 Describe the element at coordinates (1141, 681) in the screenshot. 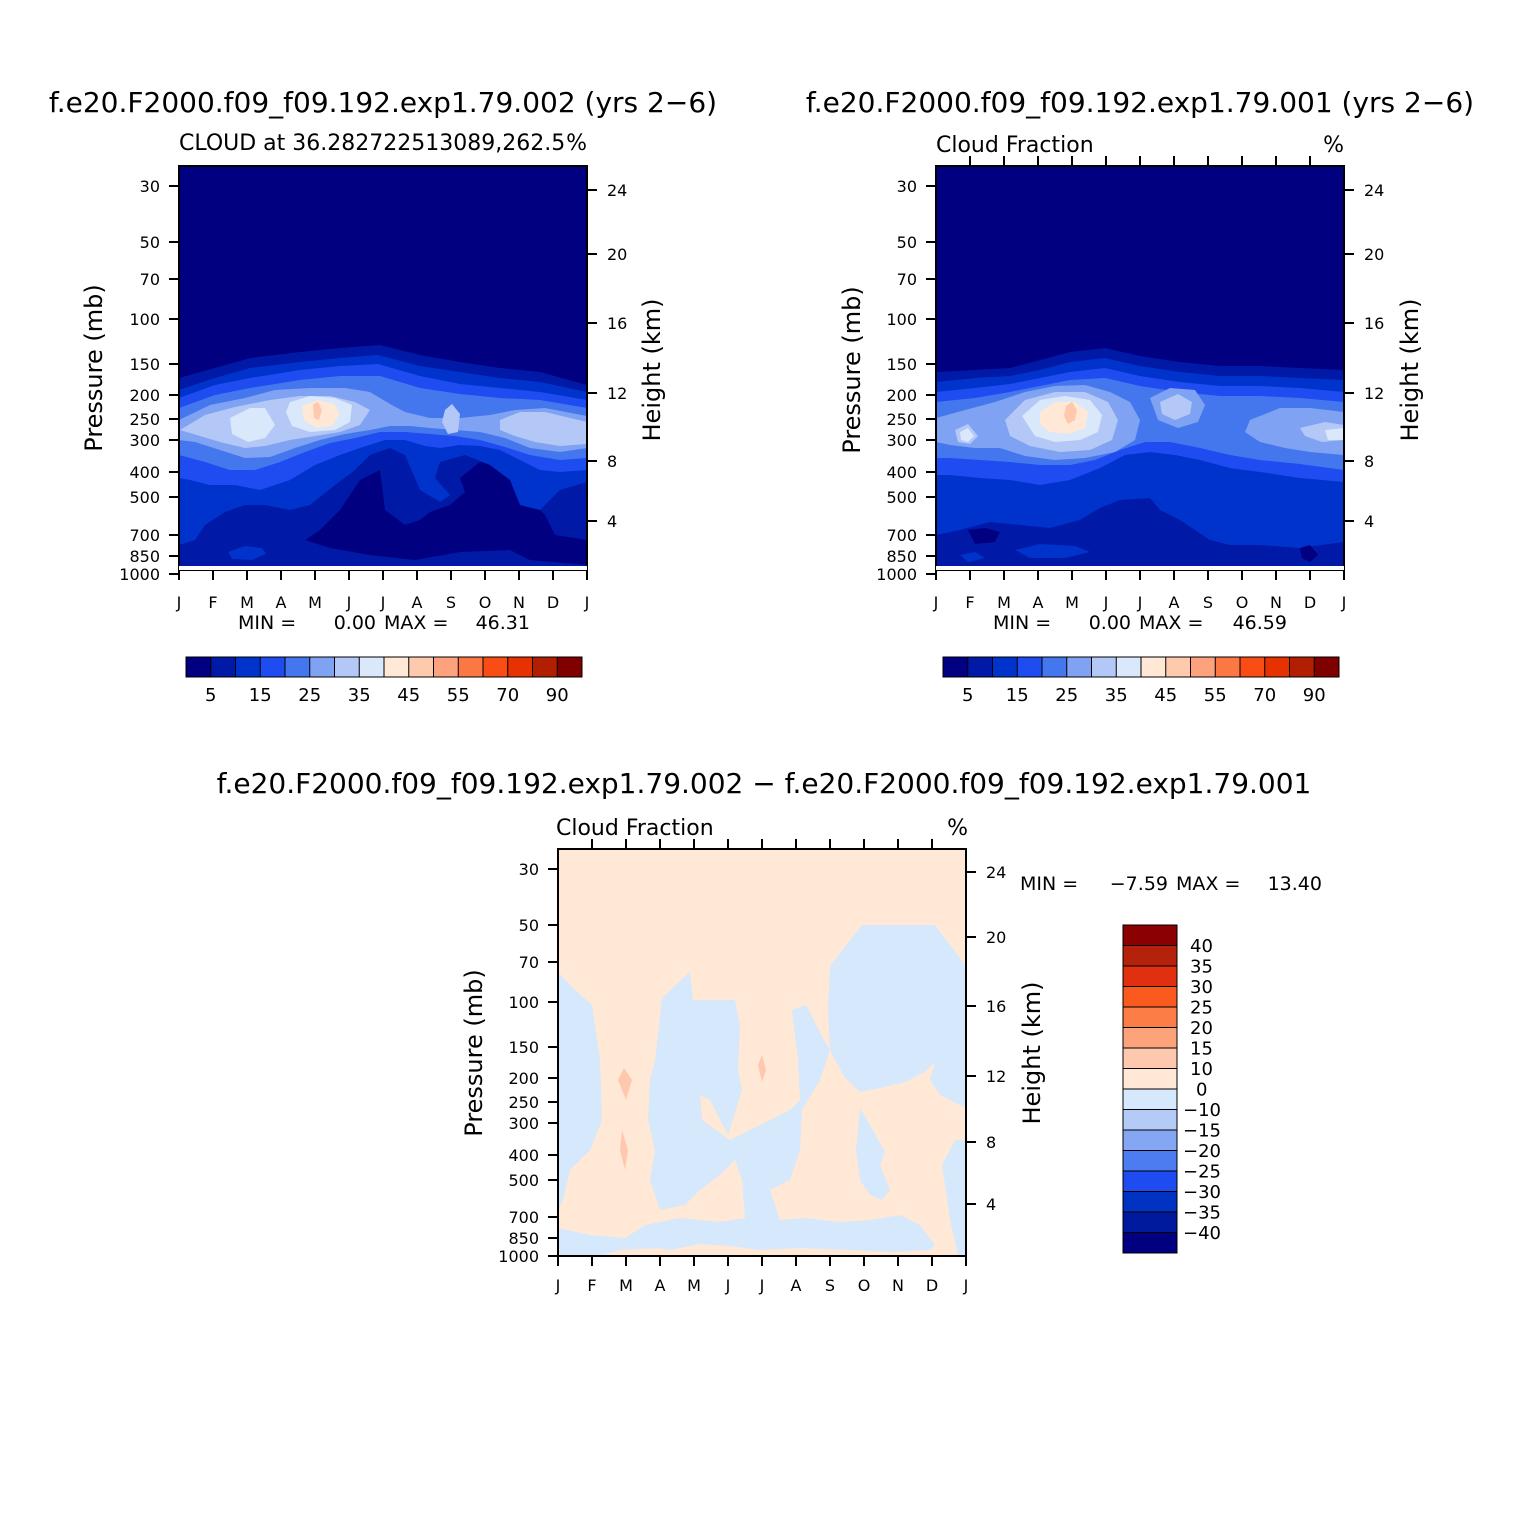

I see `panel2-colorbar: 5 15 25 35 45 55 70 90` at that location.